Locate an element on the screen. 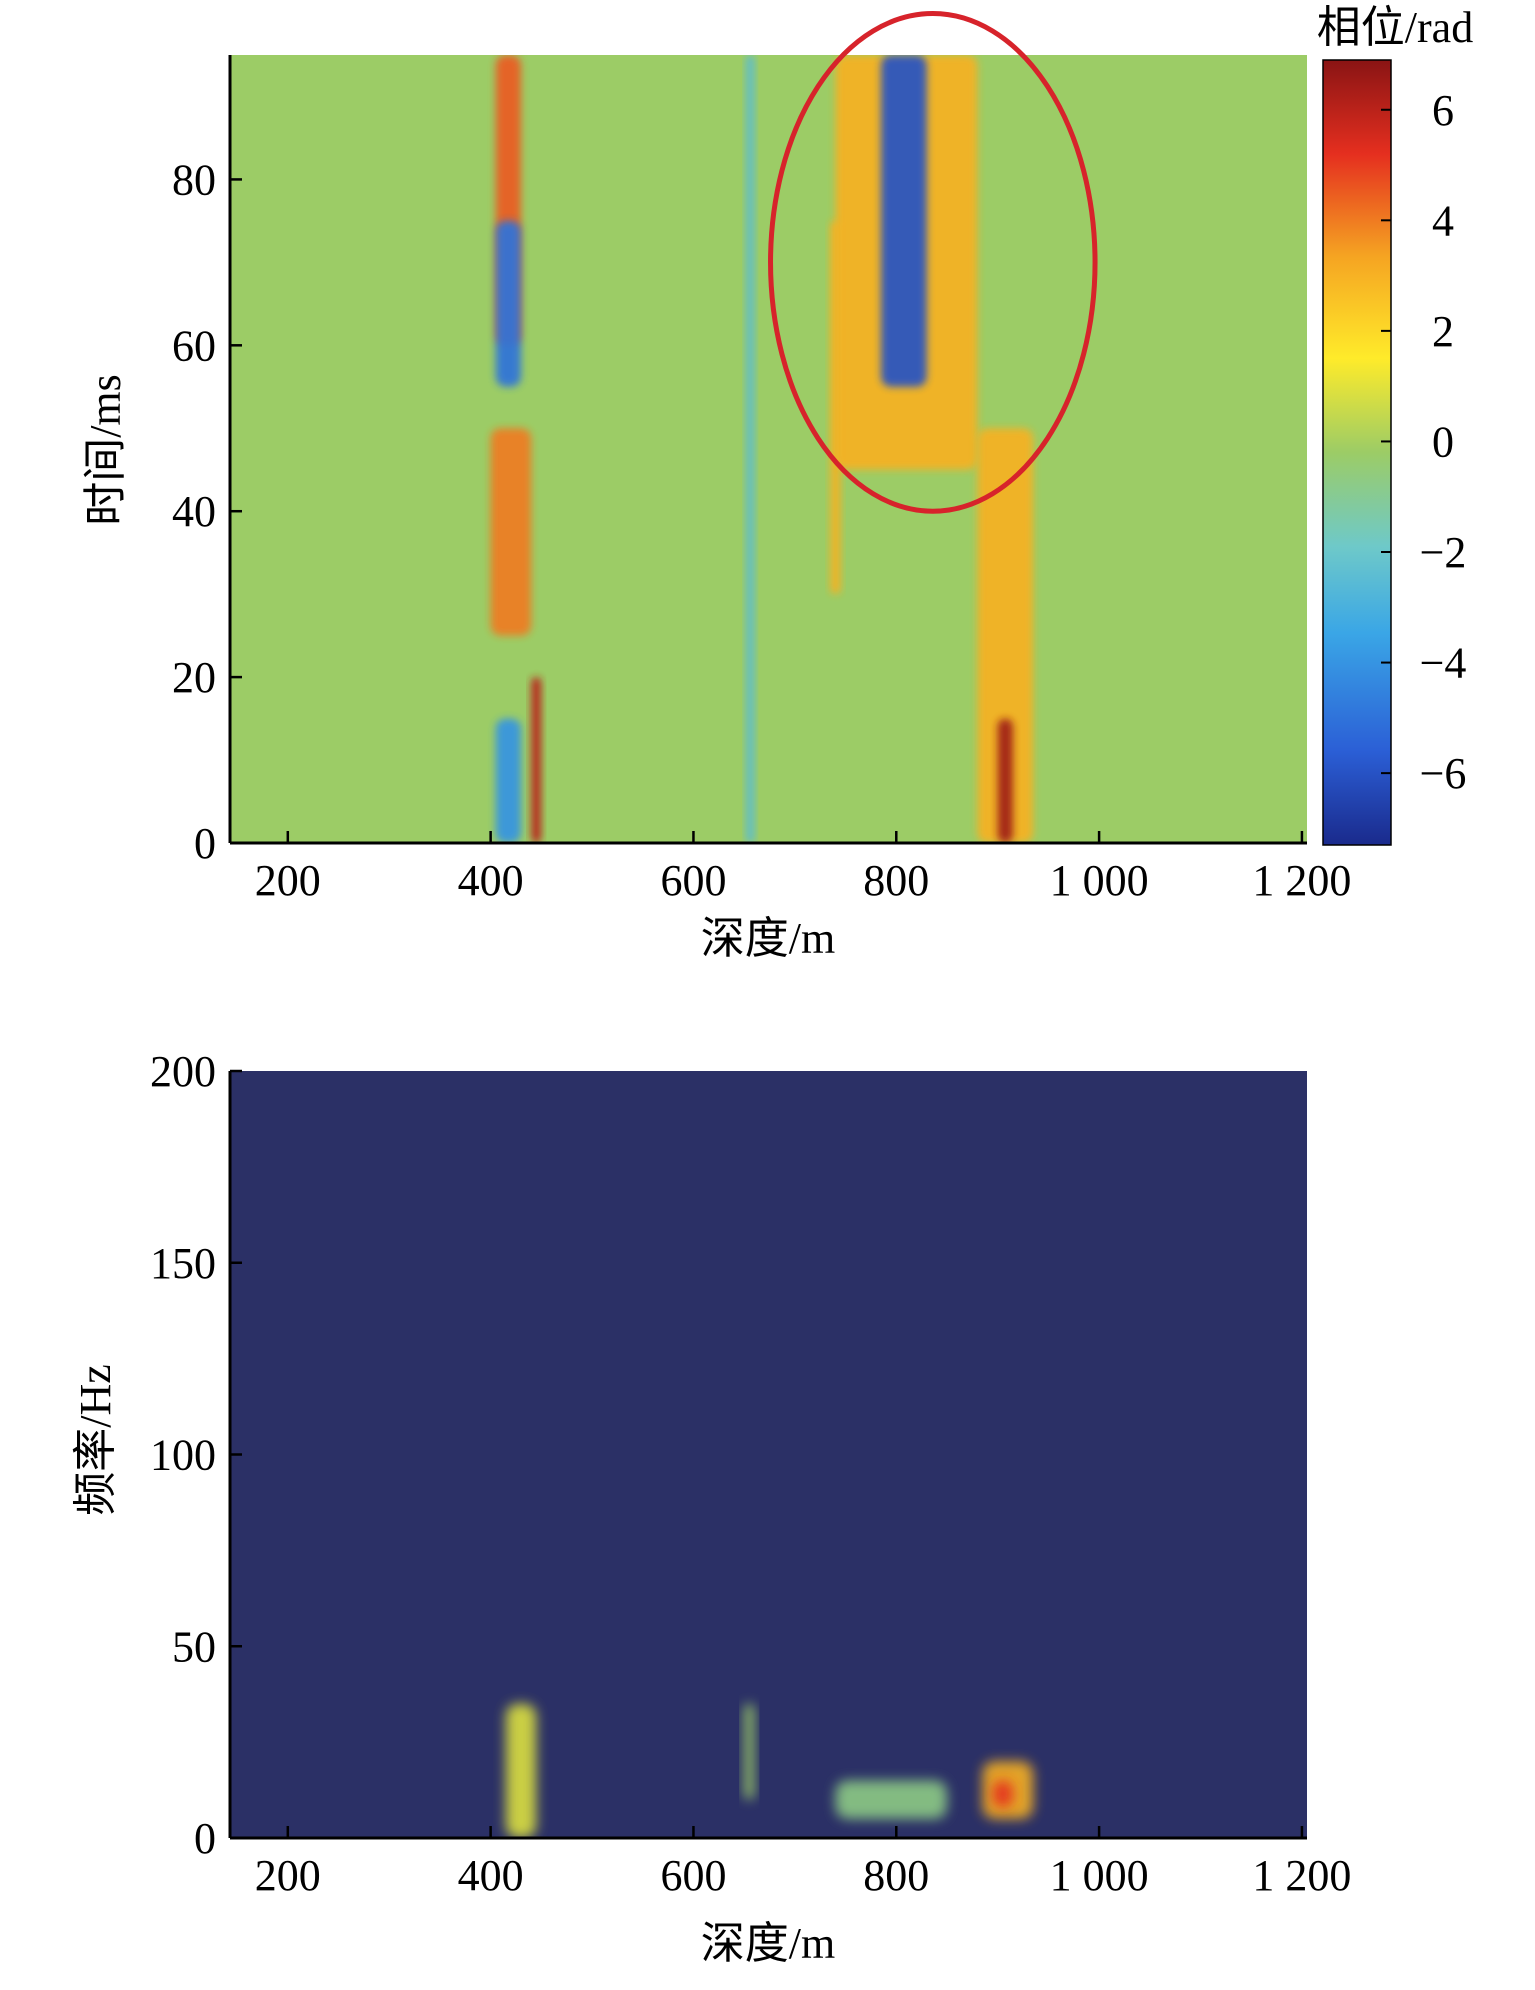 Image resolution: width=1535 pixels, height=1990 pixels. colorbar-tick-label: −2 is located at coordinates (1443, 552).